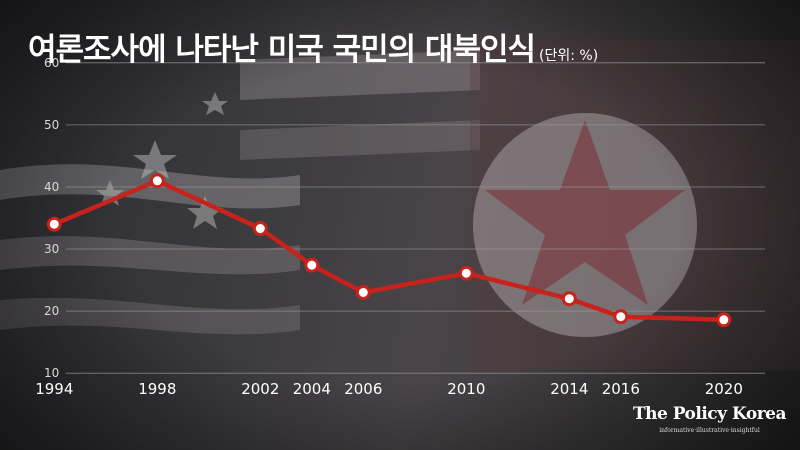  Describe the element at coordinates (389, 389) in the screenshot. I see `x-axis: 1994 1998 2002 2004 2006 2010 2014 2016 2020` at that location.